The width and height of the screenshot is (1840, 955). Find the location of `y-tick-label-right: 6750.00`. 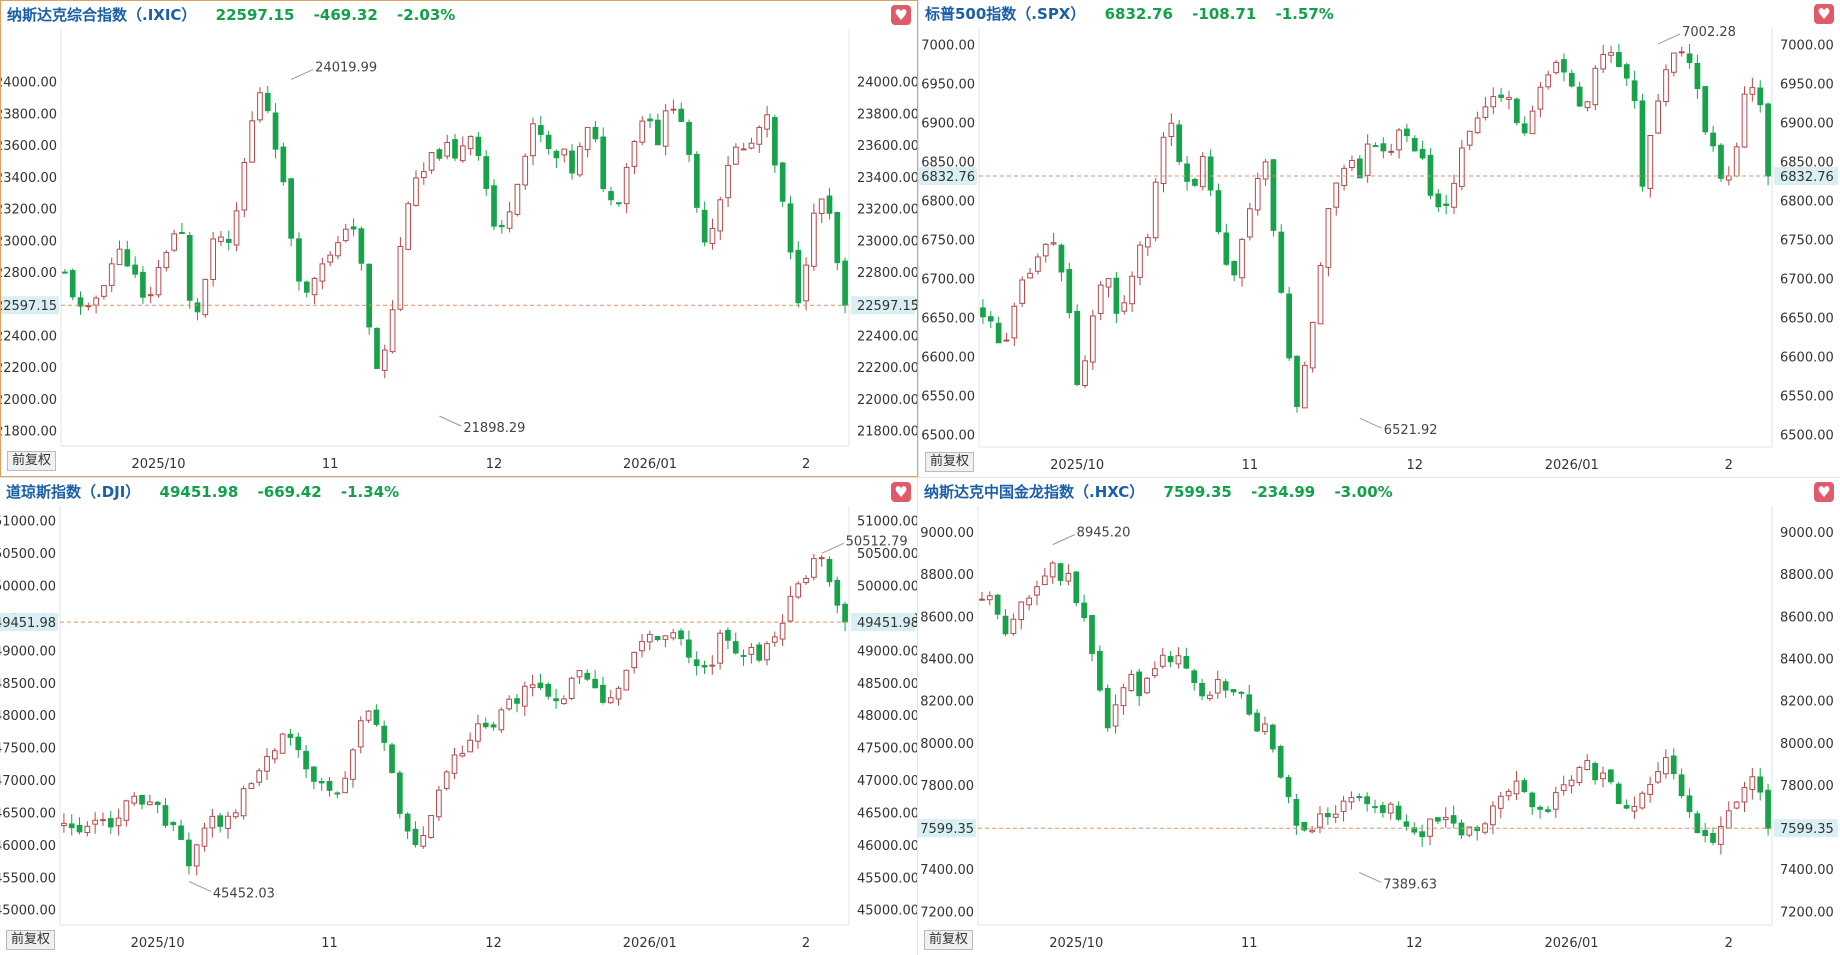

y-tick-label-right: 6750.00 is located at coordinates (1807, 241).